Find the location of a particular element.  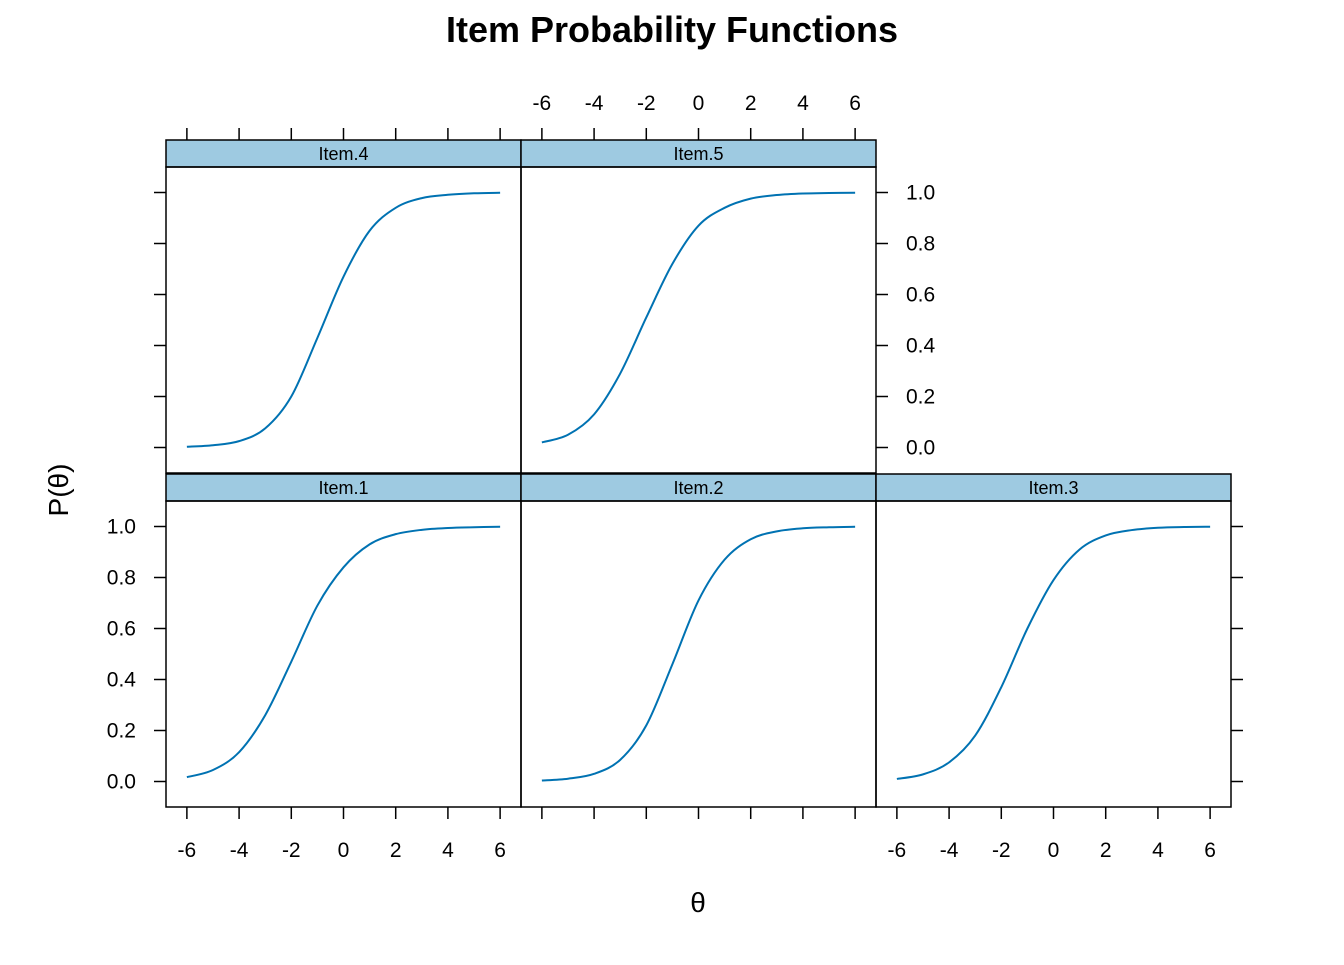

y-axis-title: P(θ) is located at coordinates (58, 490).